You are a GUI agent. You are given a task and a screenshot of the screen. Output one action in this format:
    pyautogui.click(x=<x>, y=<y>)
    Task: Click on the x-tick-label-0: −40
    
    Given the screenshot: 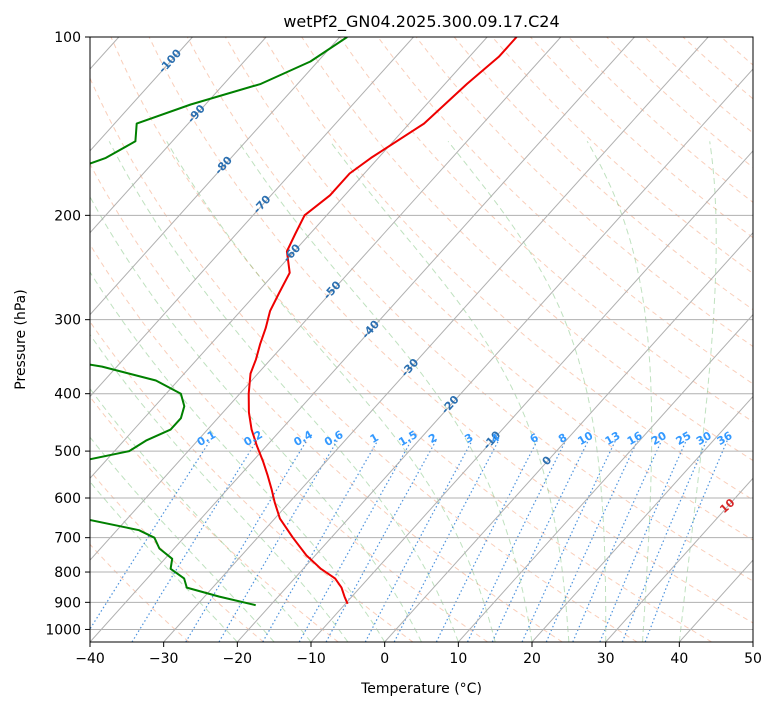 What is the action you would take?
    pyautogui.click(x=90, y=659)
    